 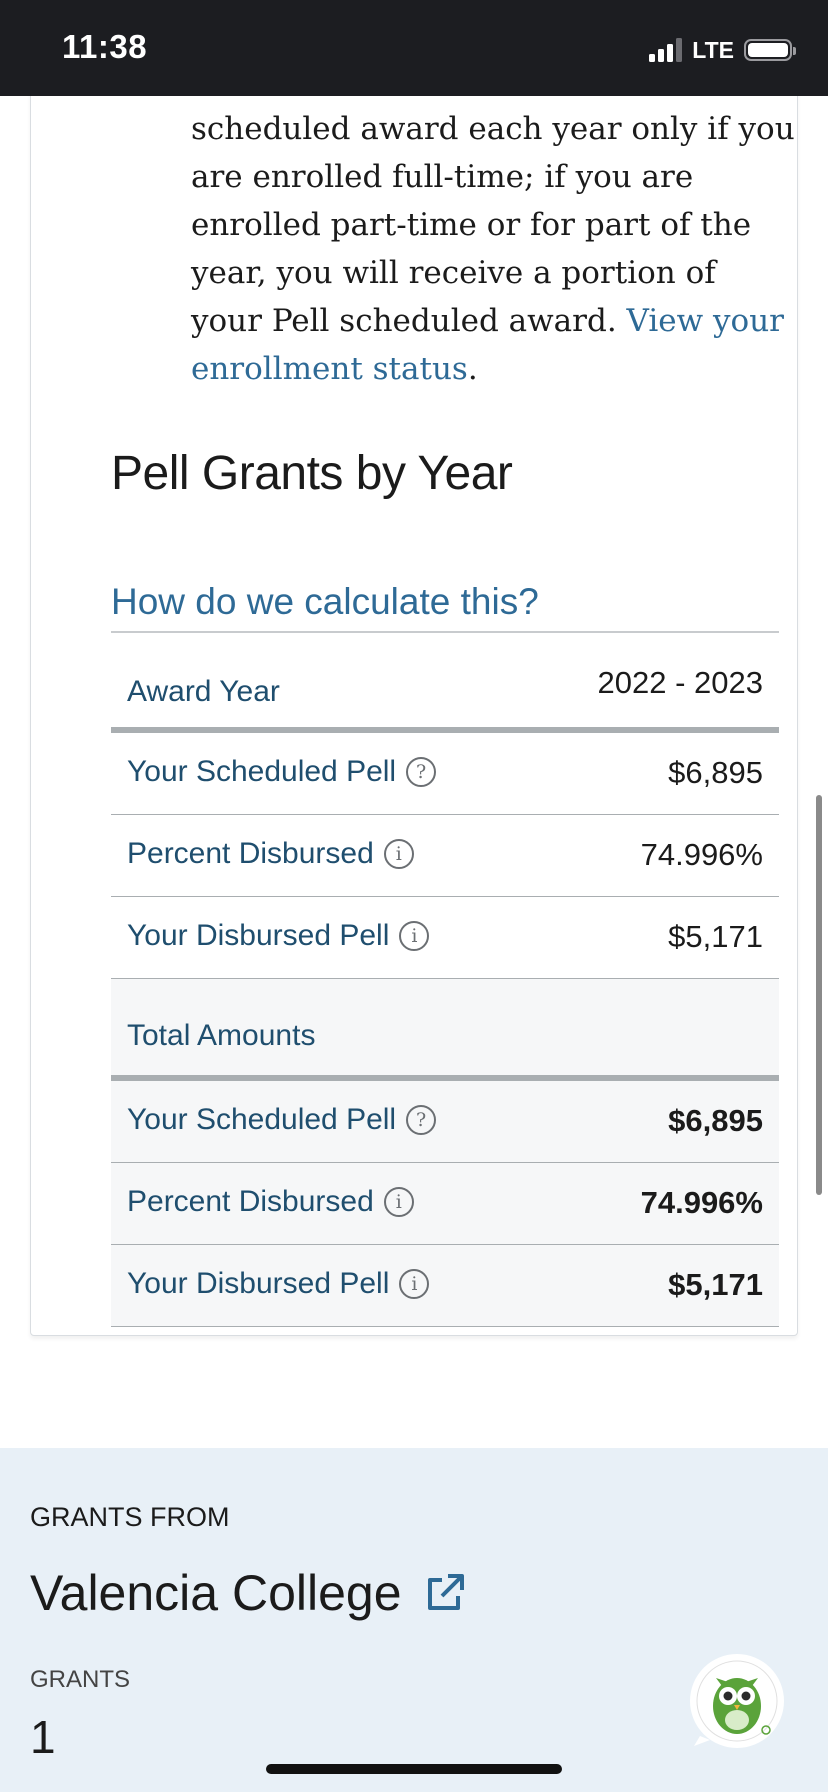 What do you see at coordinates (105, 46) in the screenshot?
I see `status-time: 11:38` at bounding box center [105, 46].